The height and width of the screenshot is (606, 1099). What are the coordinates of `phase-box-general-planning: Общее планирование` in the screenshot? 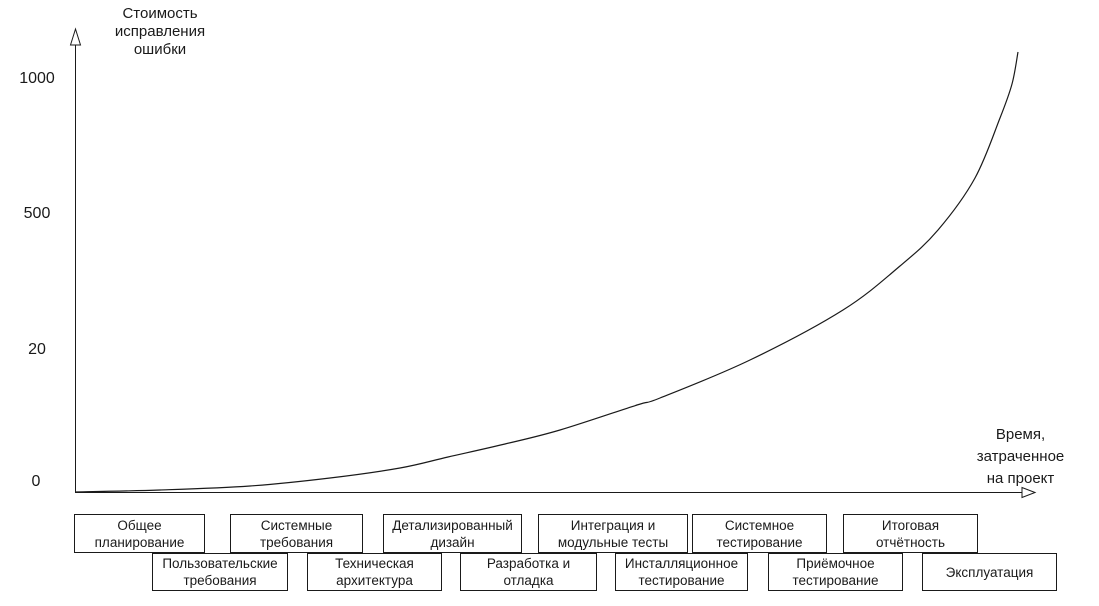 It's located at (139, 533).